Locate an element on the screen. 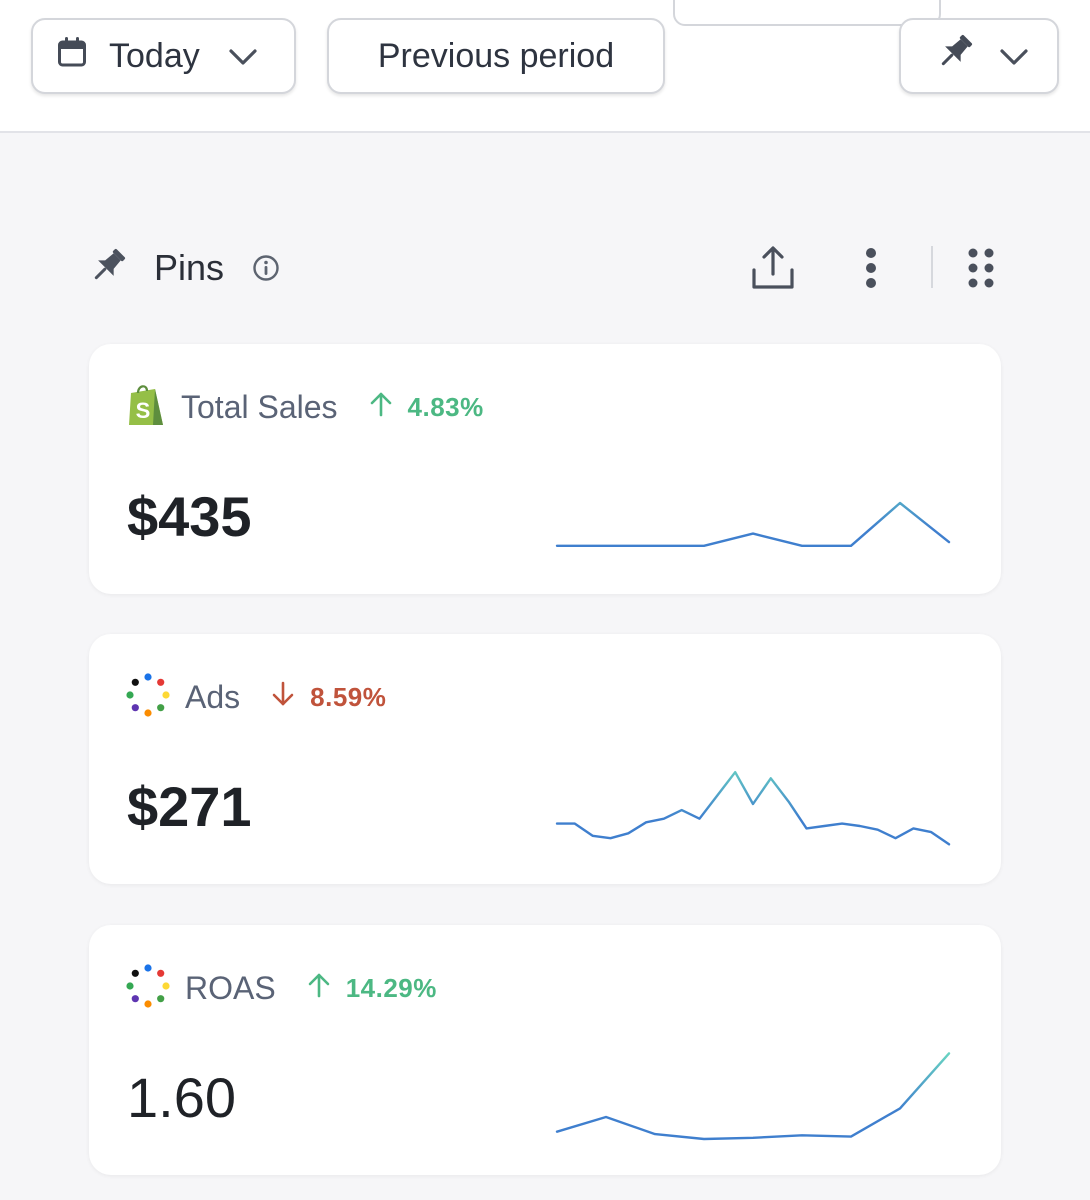  compare-period-button: Previous period is located at coordinates (496, 56).